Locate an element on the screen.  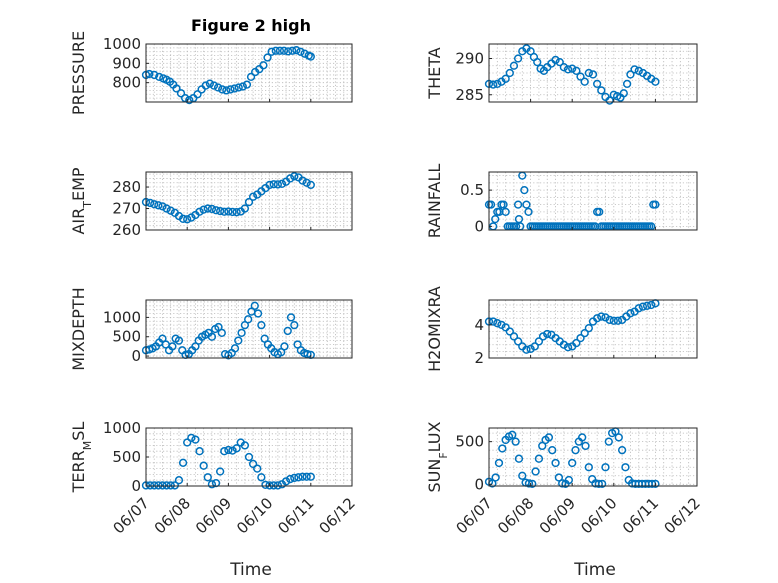
terr-msl-x-tick-label: 06/11 is located at coordinates (295, 515).